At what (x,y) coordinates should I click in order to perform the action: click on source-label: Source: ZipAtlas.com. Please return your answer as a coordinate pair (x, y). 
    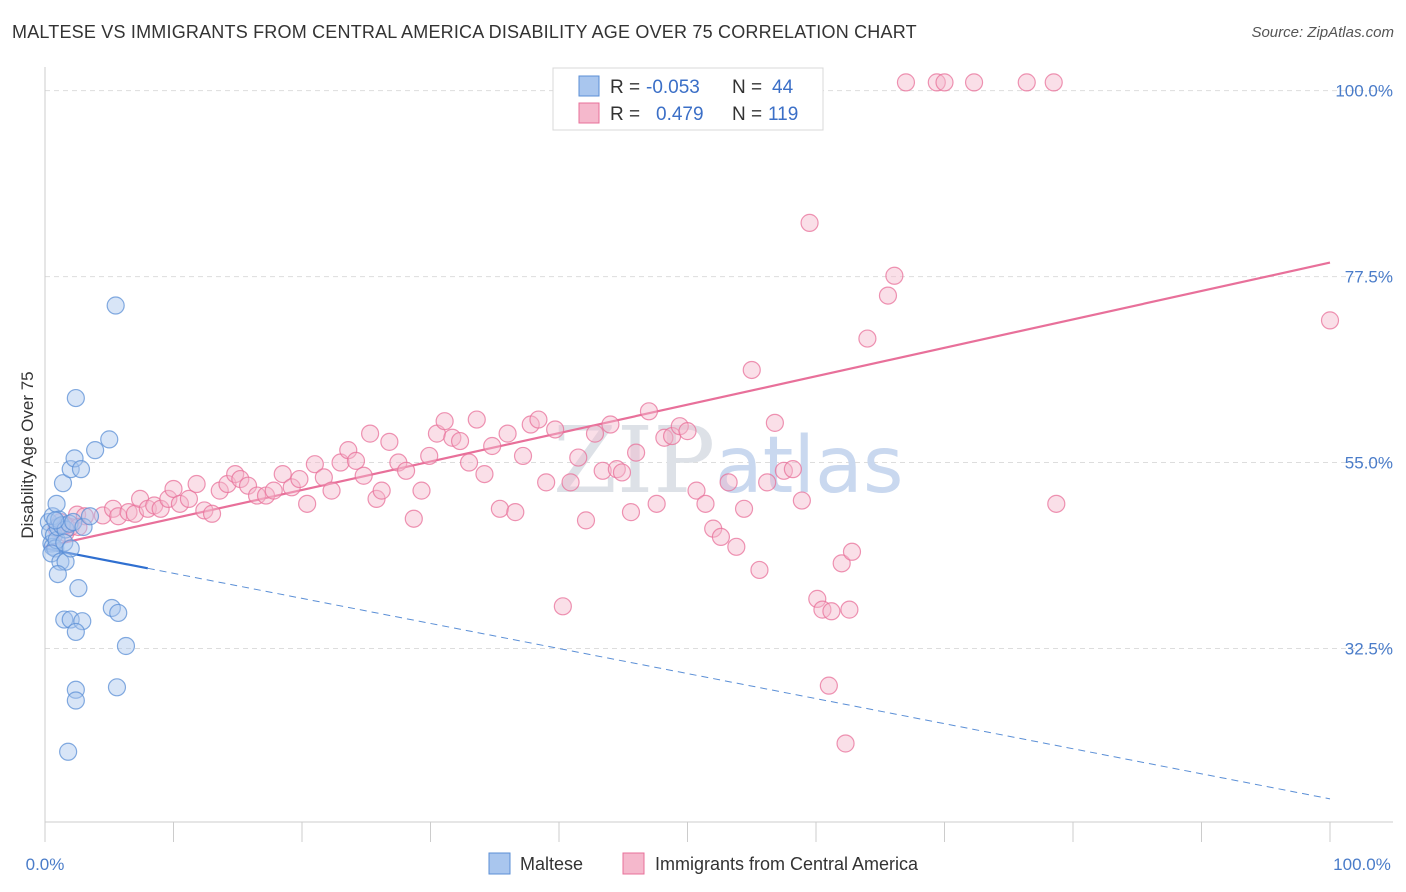
    Looking at the image, I should click on (1322, 32).